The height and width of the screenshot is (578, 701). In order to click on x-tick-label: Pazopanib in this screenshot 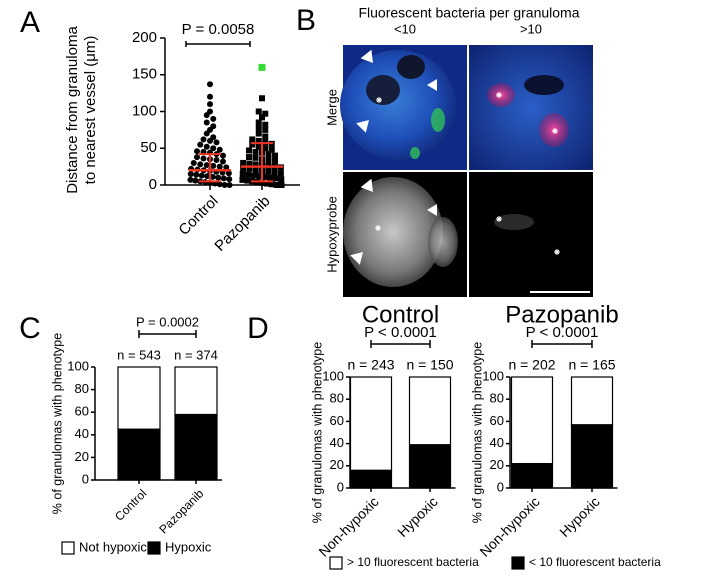, I will do `click(242, 224)`.